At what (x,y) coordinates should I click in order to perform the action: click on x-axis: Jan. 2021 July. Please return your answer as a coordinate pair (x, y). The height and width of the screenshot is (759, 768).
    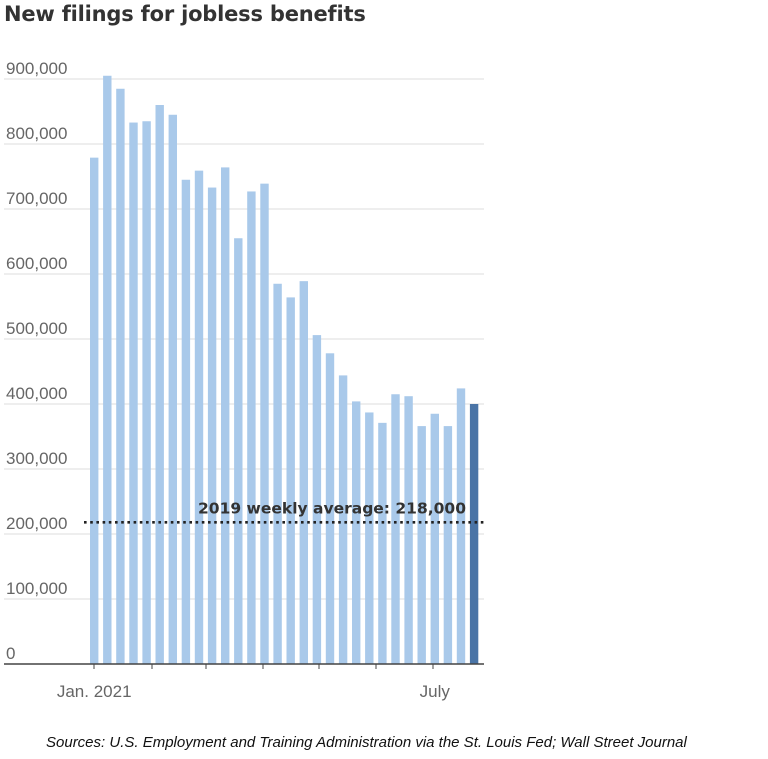
    Looking at the image, I should click on (244, 682).